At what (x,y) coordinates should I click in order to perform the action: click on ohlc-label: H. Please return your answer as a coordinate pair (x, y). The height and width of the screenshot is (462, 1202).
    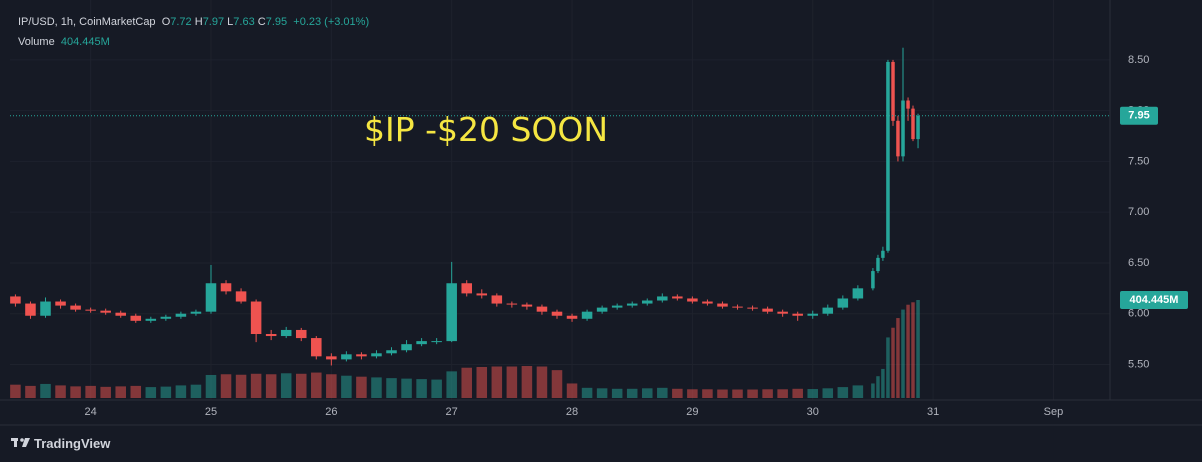
    Looking at the image, I should click on (198, 22).